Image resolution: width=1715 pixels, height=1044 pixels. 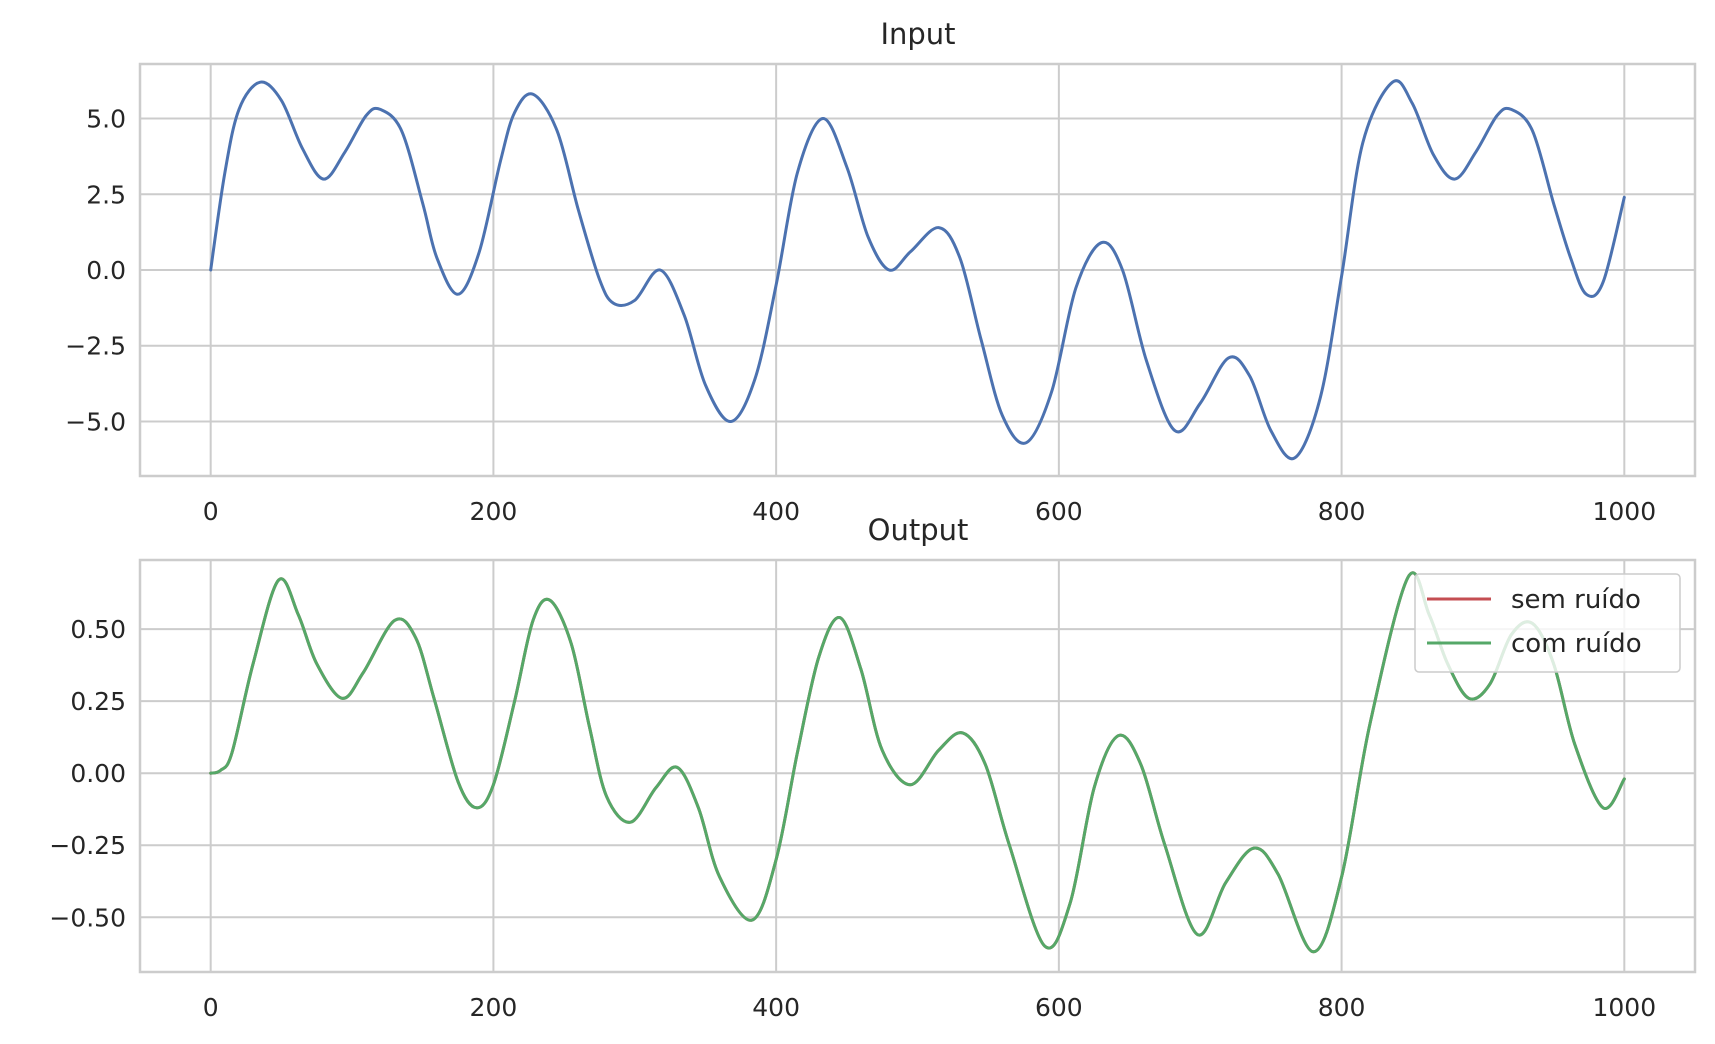 I want to click on input-x-tick-label: 1000, so click(x=1625, y=511).